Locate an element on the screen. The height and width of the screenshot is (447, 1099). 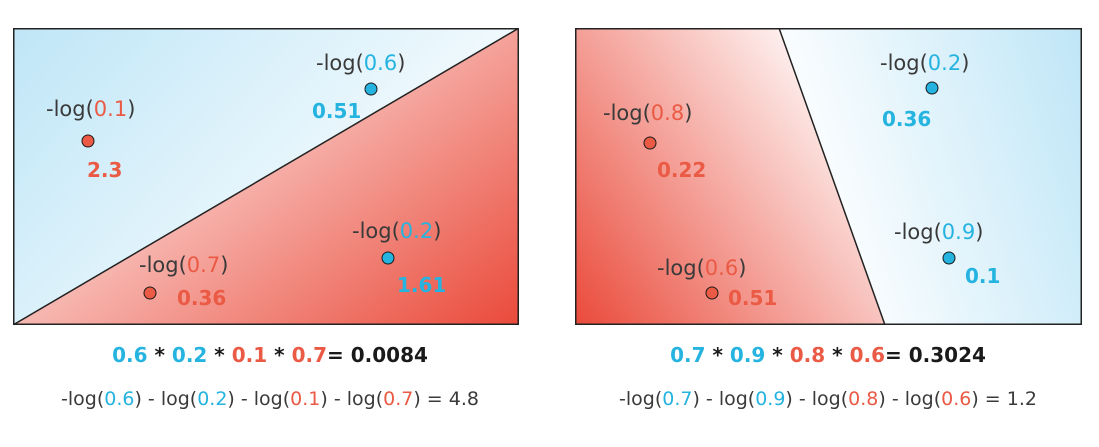
point-value: 0.1 is located at coordinates (982, 276).